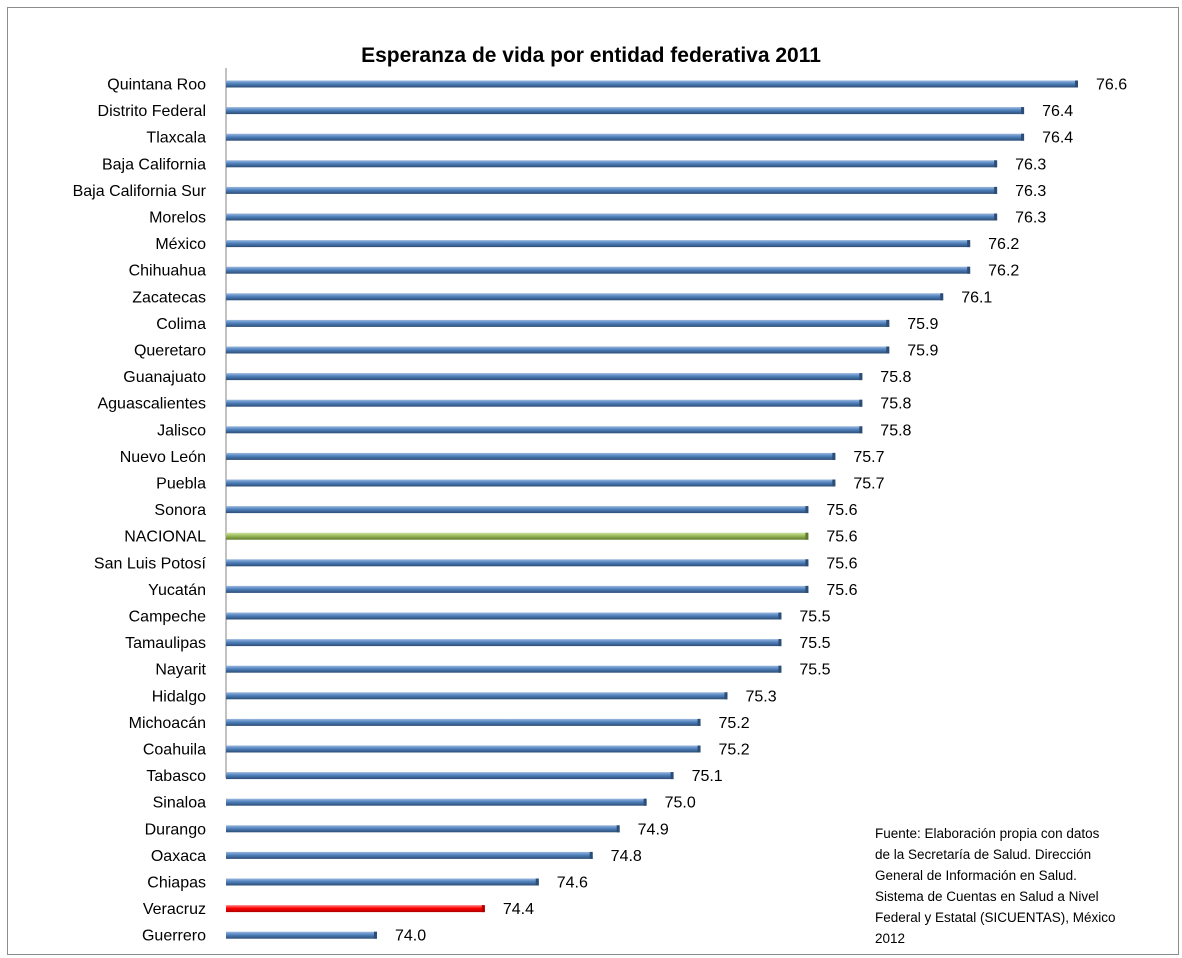 The height and width of the screenshot is (958, 1182). What do you see at coordinates (181, 324) in the screenshot?
I see `category-label: Colima` at bounding box center [181, 324].